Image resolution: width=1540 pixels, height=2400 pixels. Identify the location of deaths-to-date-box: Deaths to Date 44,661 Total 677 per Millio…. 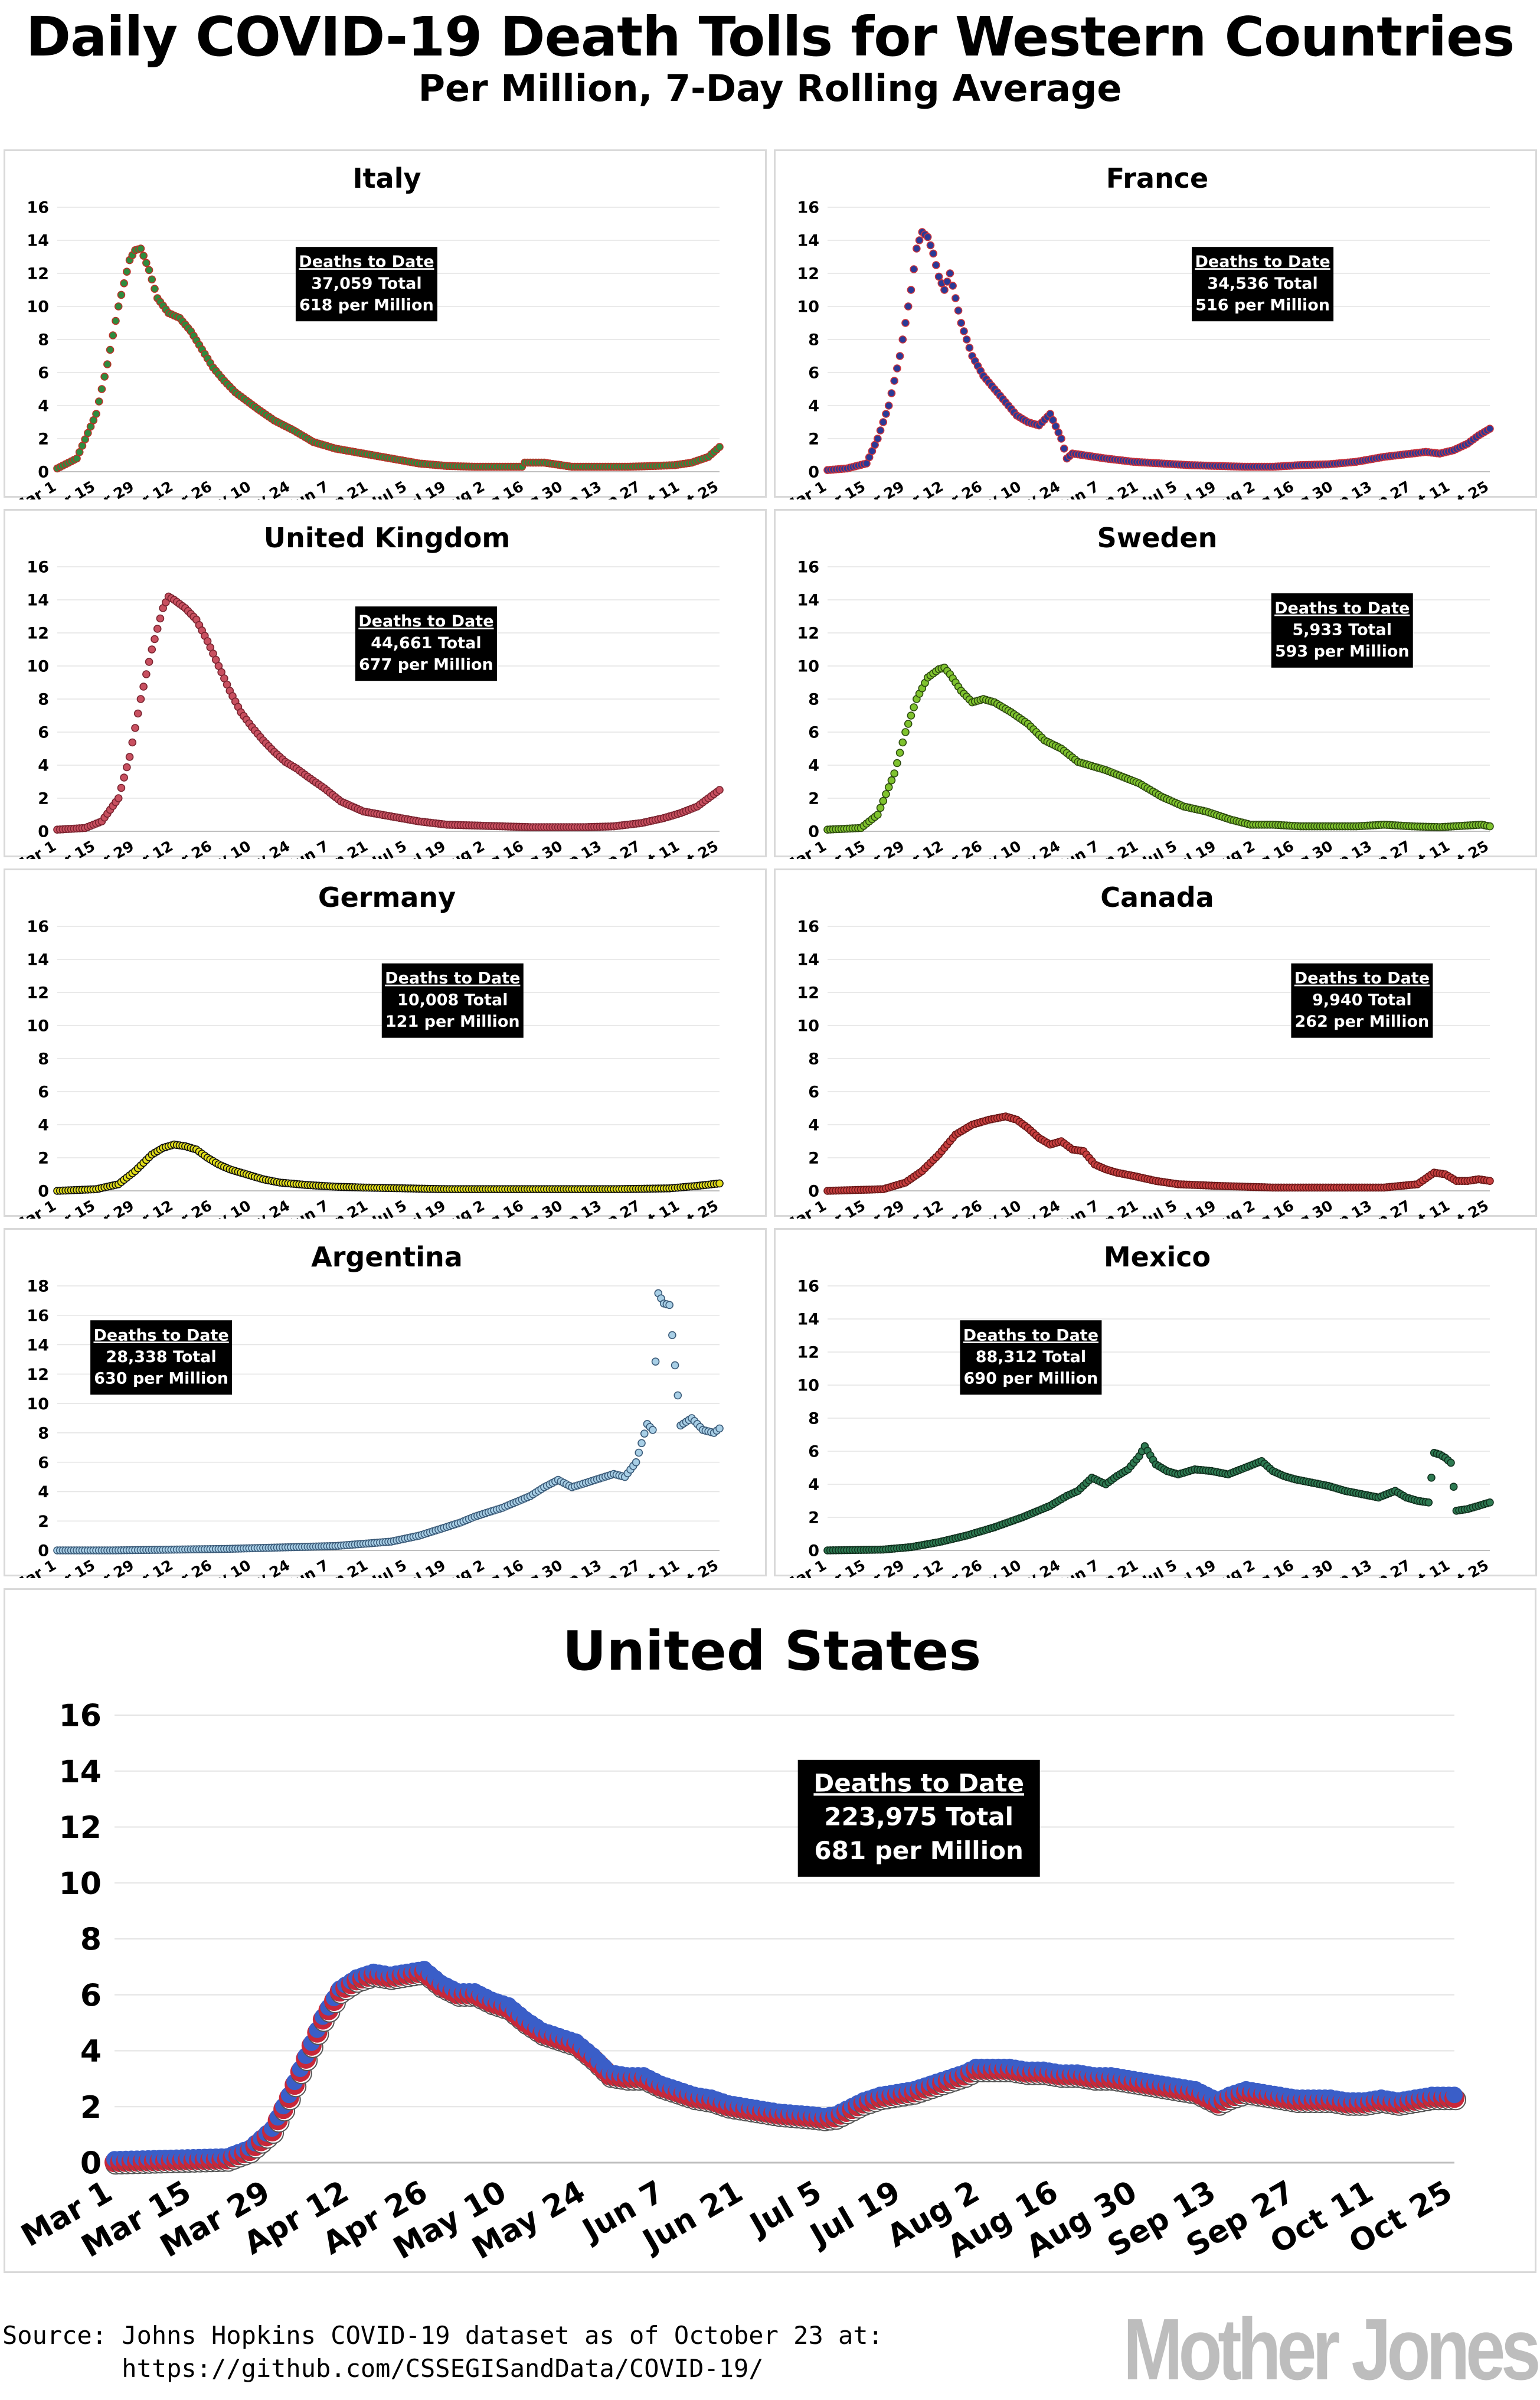
(426, 644).